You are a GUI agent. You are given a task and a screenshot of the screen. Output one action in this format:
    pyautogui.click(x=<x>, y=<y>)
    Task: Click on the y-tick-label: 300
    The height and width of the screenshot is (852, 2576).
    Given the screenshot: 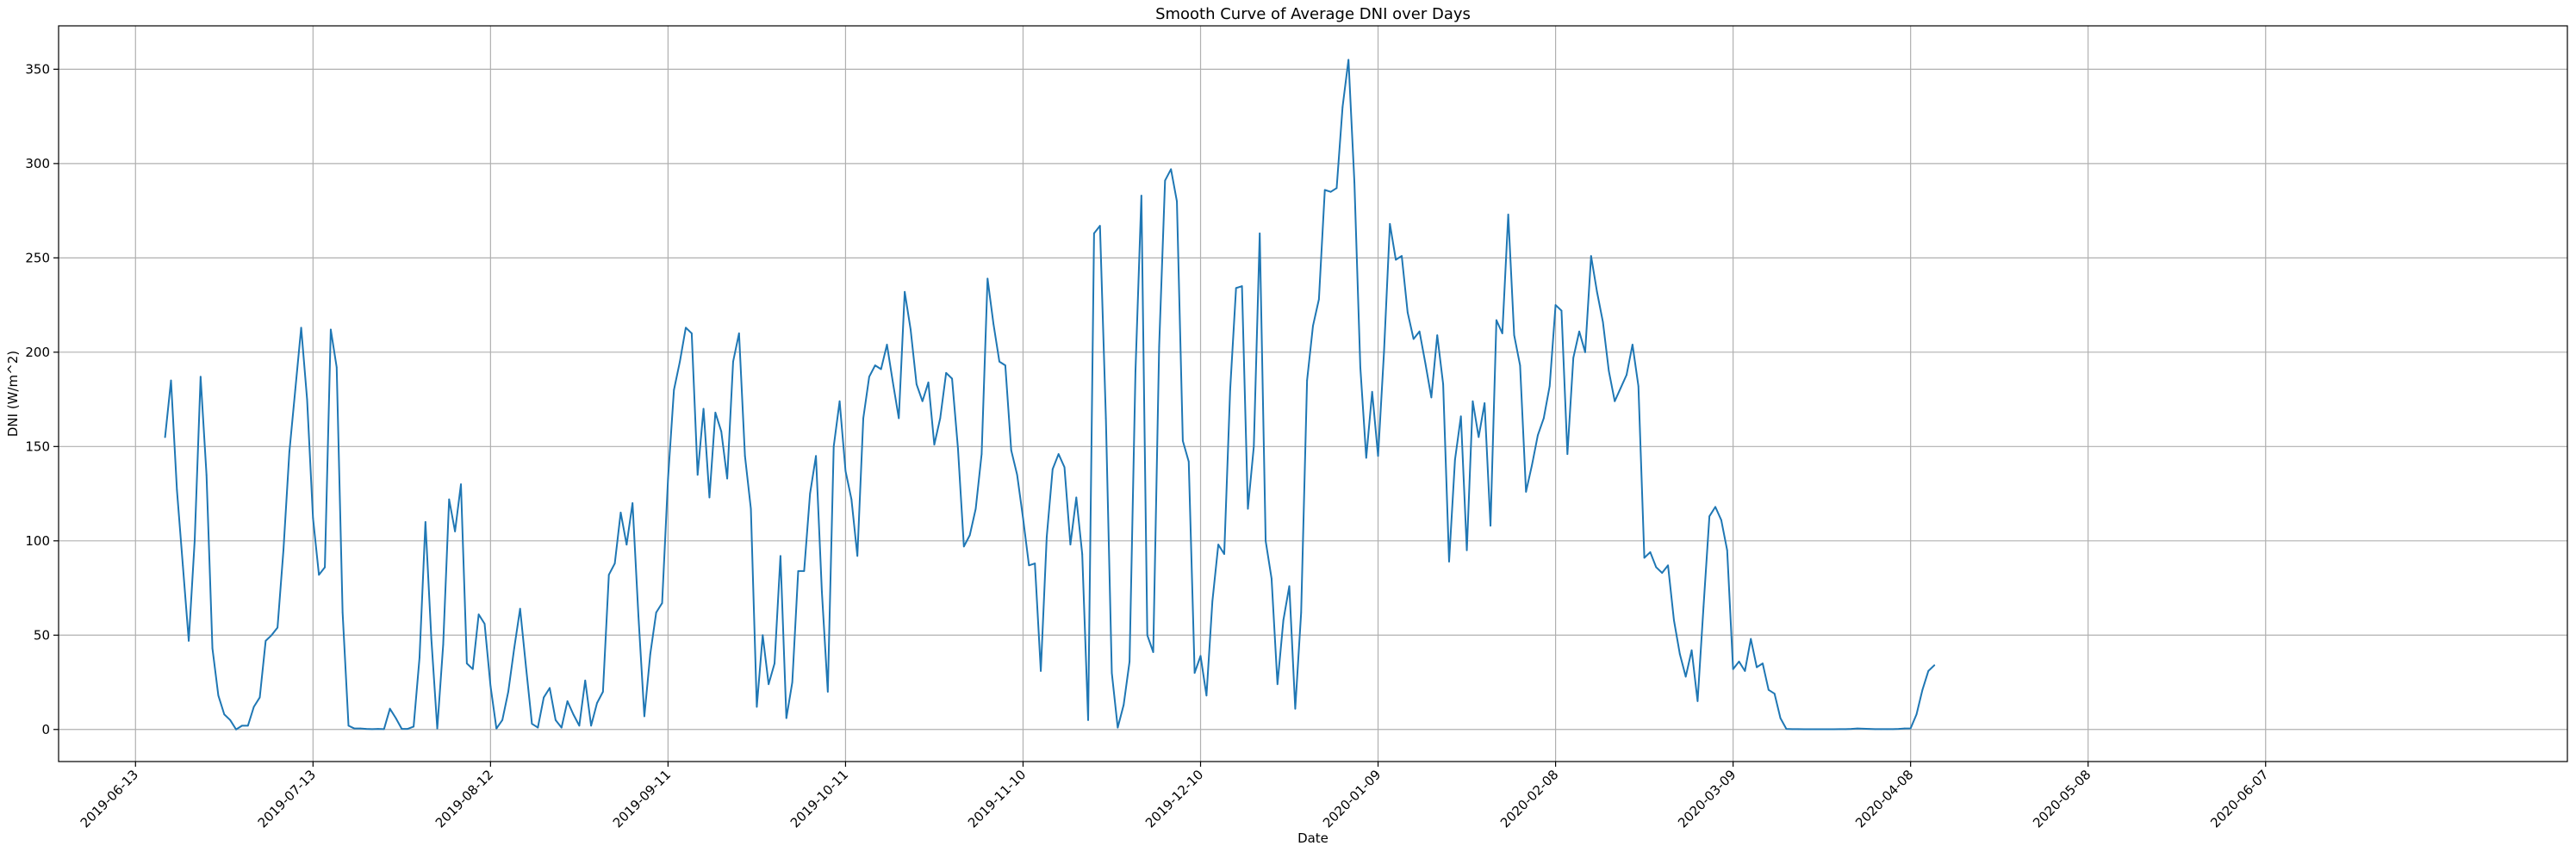 What is the action you would take?
    pyautogui.click(x=37, y=164)
    